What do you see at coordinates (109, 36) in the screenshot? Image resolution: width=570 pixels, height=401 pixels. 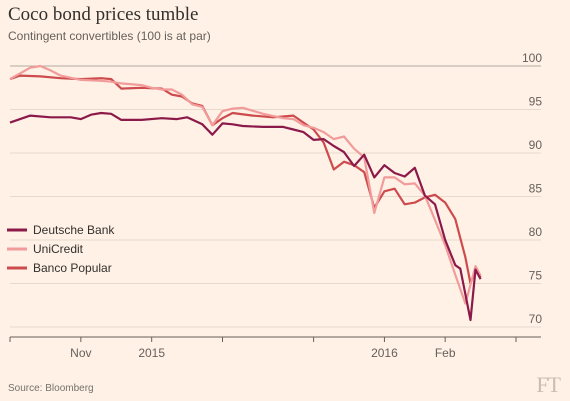 I see `chart-subtitle: Contingent convertibles (100 is at par)` at bounding box center [109, 36].